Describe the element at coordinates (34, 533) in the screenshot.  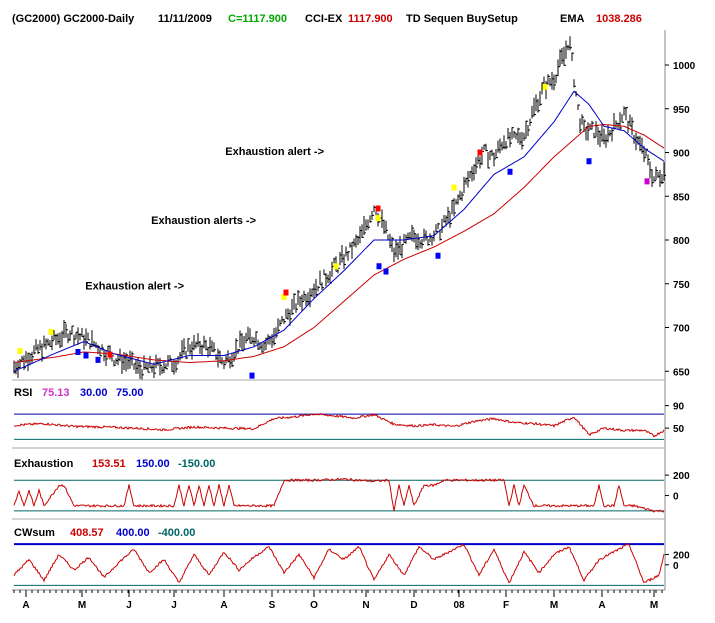
I see `cwsum-title-label: CWsum` at that location.